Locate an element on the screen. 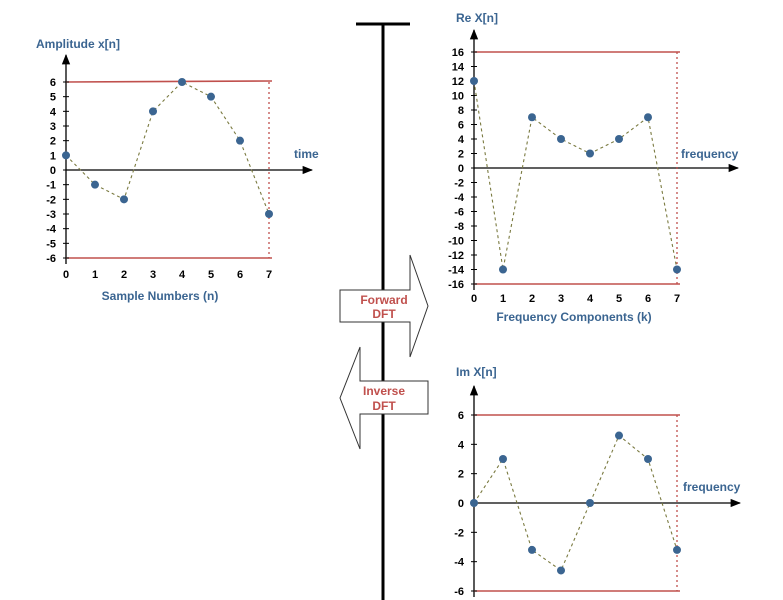 The height and width of the screenshot is (600, 783). chart-imag: 6 4 2 0 -2 -4 -6 Im X[n] frequency is located at coordinates (598, 481).